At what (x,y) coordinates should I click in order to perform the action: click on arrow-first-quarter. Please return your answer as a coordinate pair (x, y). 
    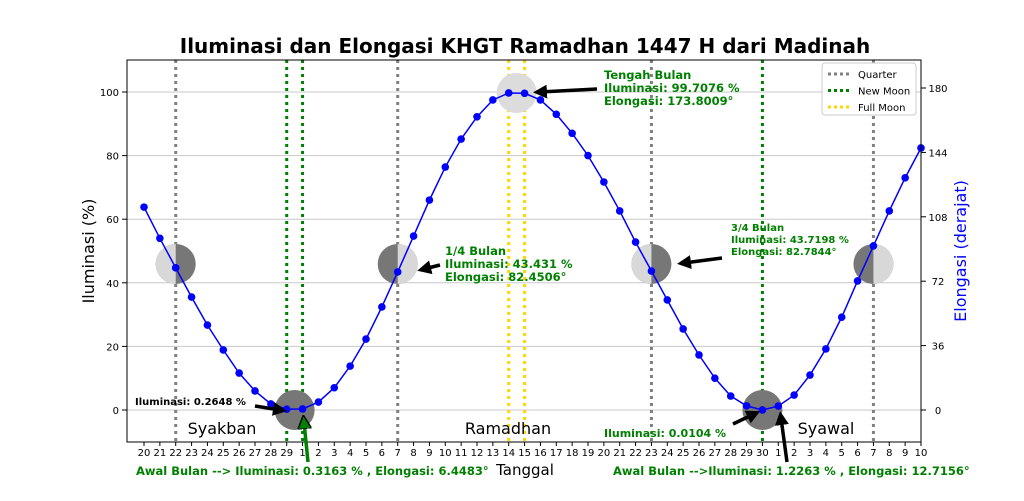
    Looking at the image, I should click on (429, 267).